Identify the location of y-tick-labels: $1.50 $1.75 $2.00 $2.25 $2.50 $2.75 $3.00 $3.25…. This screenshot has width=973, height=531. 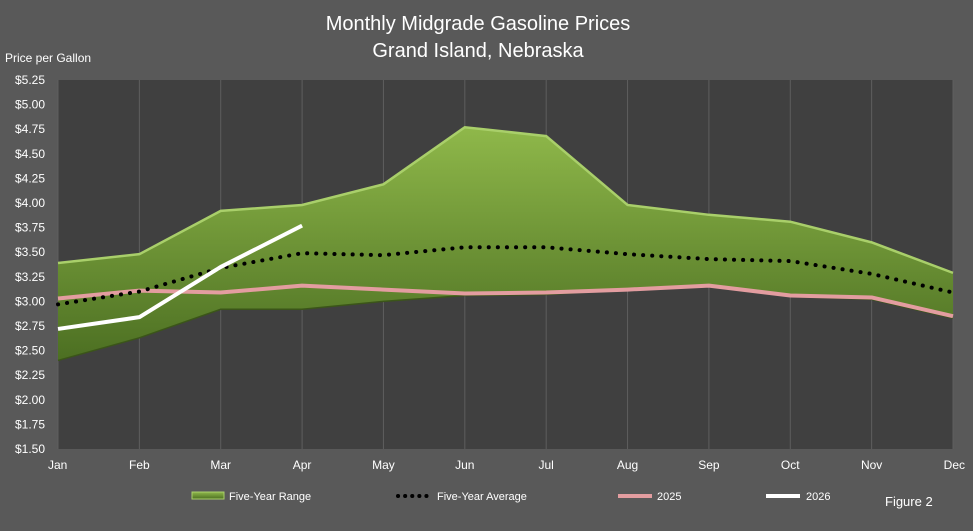
(30, 264).